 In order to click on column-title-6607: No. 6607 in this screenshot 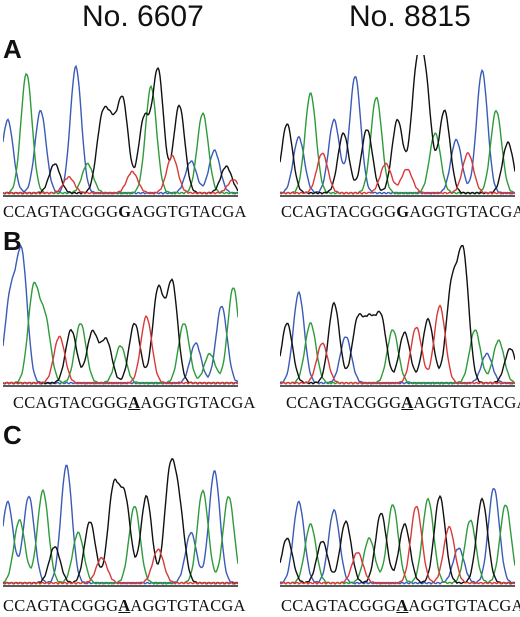, I will do `click(143, 16)`.